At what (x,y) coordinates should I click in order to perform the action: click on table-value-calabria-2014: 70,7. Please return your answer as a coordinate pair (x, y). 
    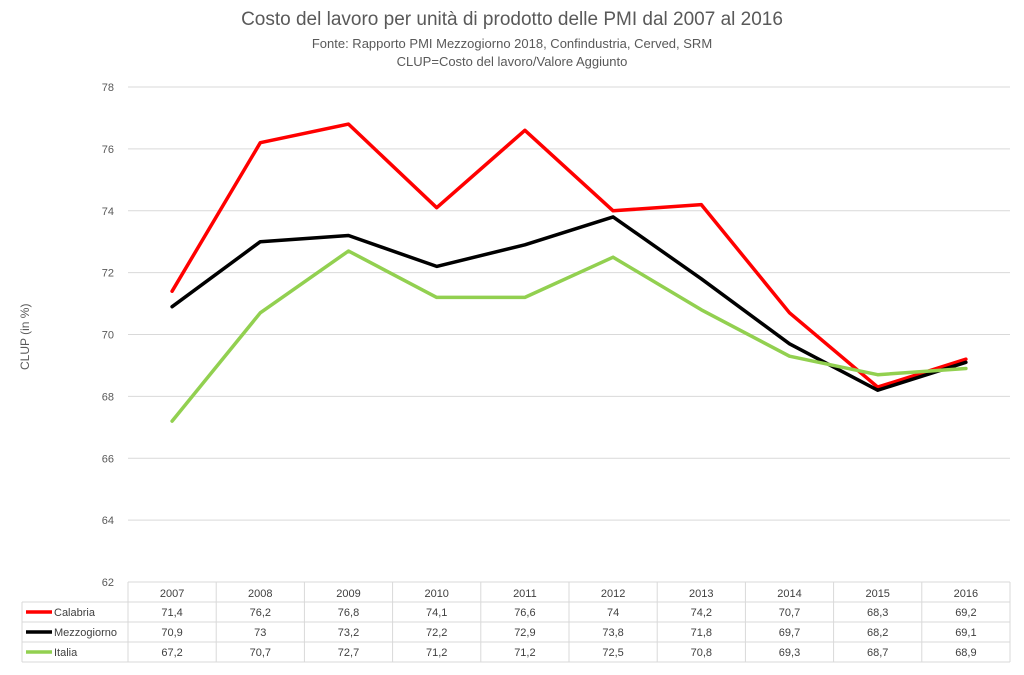
    Looking at the image, I should click on (789, 613).